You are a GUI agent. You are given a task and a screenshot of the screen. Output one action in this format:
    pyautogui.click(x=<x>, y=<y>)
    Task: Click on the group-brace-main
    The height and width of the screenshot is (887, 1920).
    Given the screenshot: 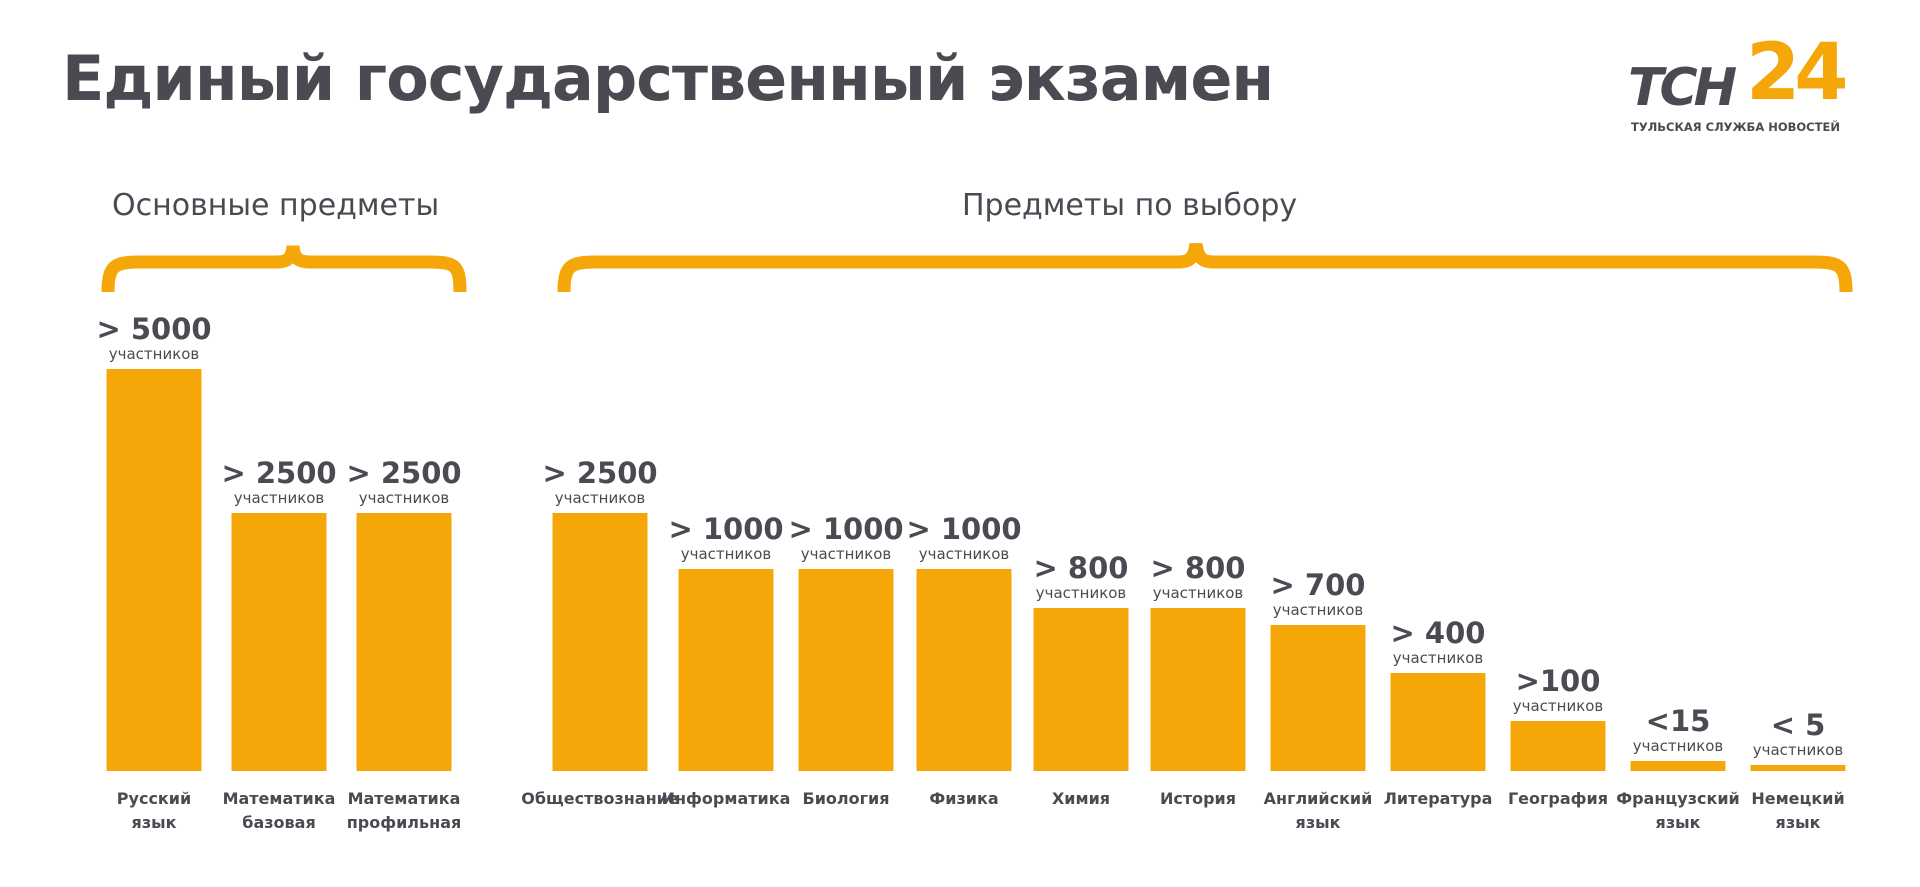 What is the action you would take?
    pyautogui.click(x=284, y=269)
    